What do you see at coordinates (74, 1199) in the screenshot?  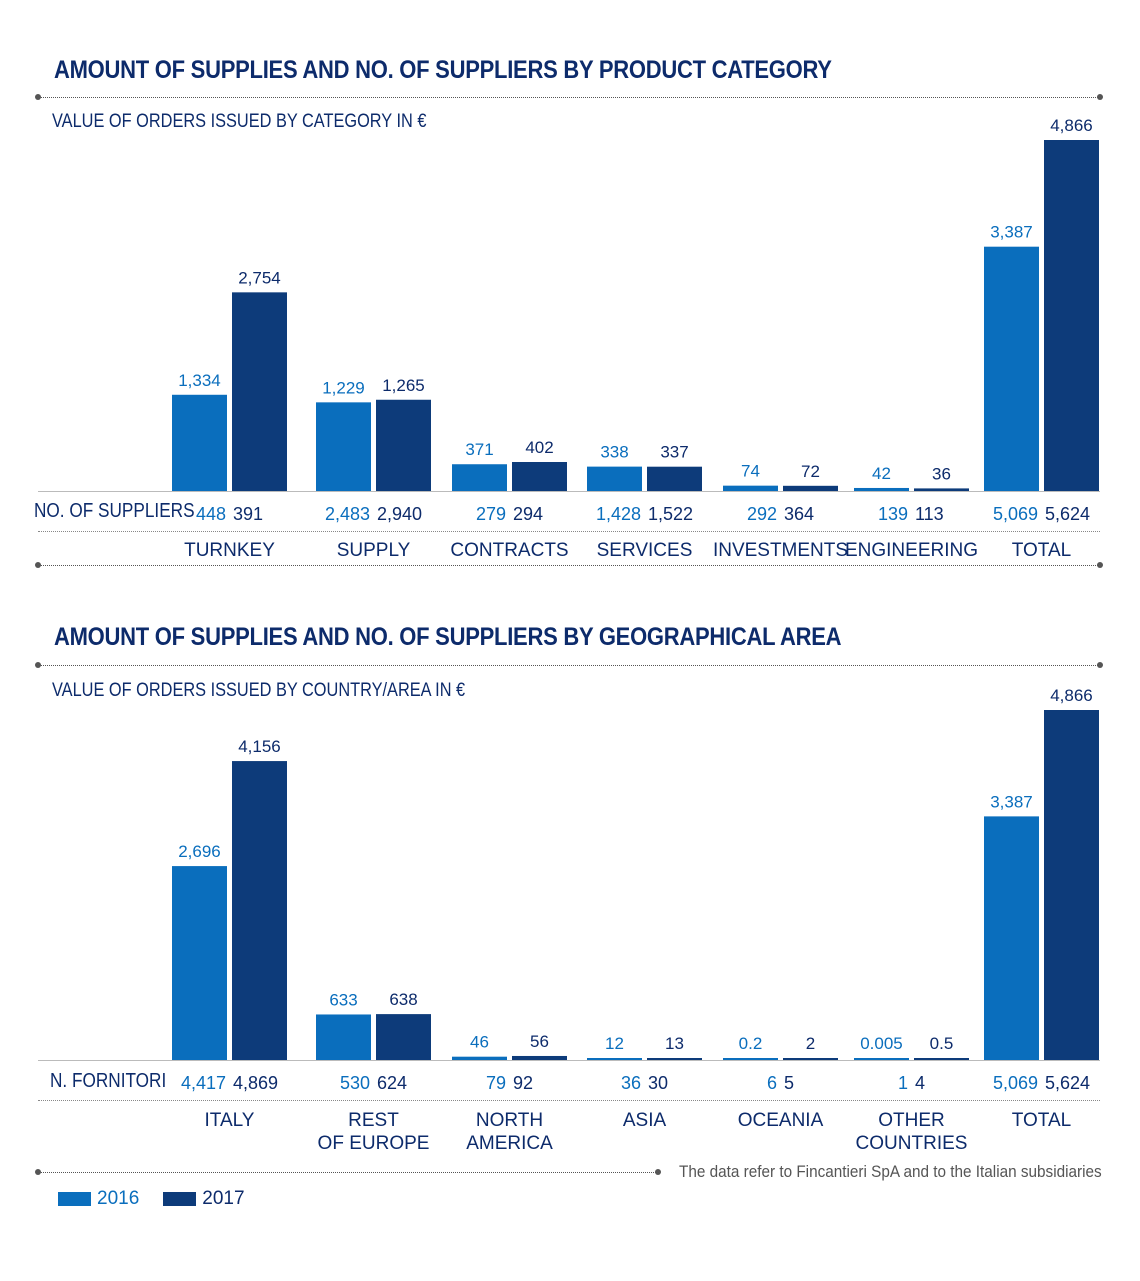 I see `legend-swatch-2016` at bounding box center [74, 1199].